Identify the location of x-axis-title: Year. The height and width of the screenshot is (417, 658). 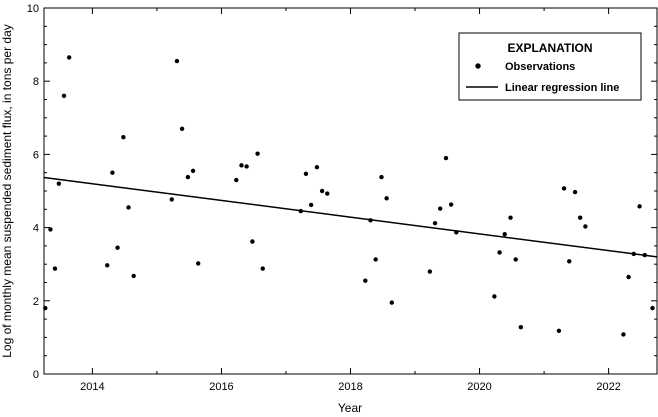
(350, 408).